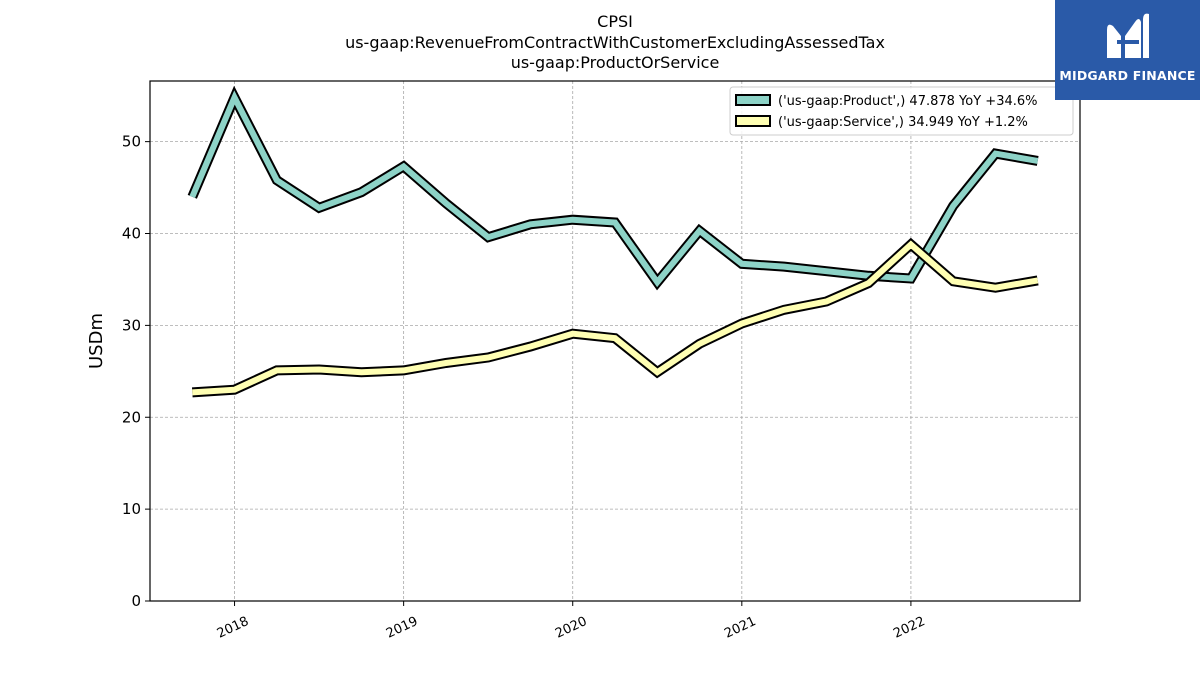 Image resolution: width=1200 pixels, height=675 pixels. What do you see at coordinates (1128, 36) in the screenshot?
I see `logo-mark-icon` at bounding box center [1128, 36].